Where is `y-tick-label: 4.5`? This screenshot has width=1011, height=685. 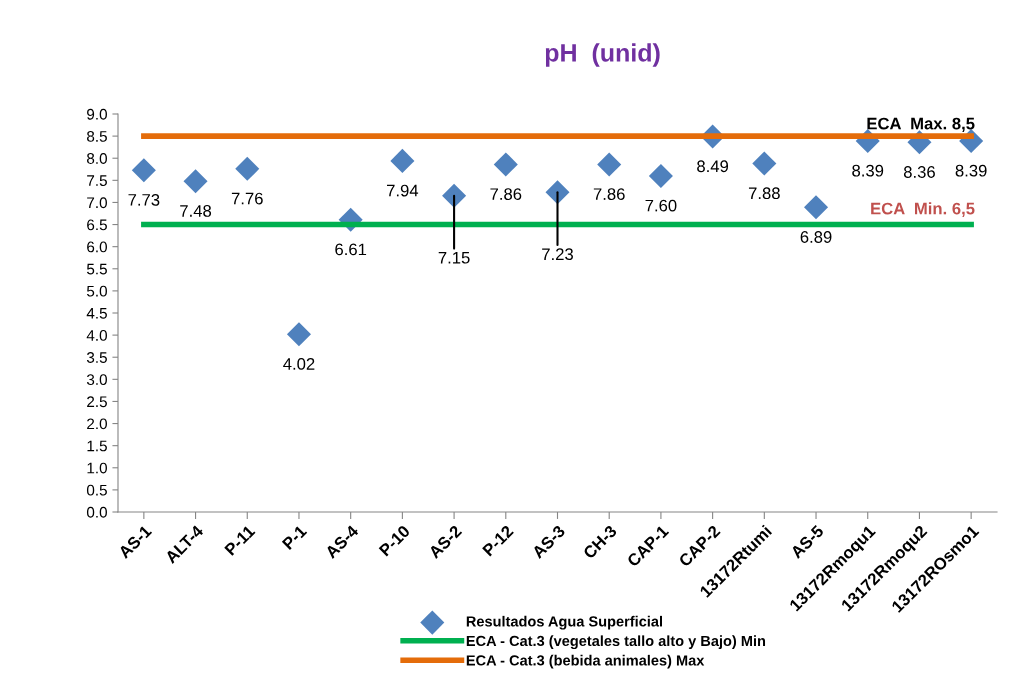
y-tick-label: 4.5 is located at coordinates (96, 313).